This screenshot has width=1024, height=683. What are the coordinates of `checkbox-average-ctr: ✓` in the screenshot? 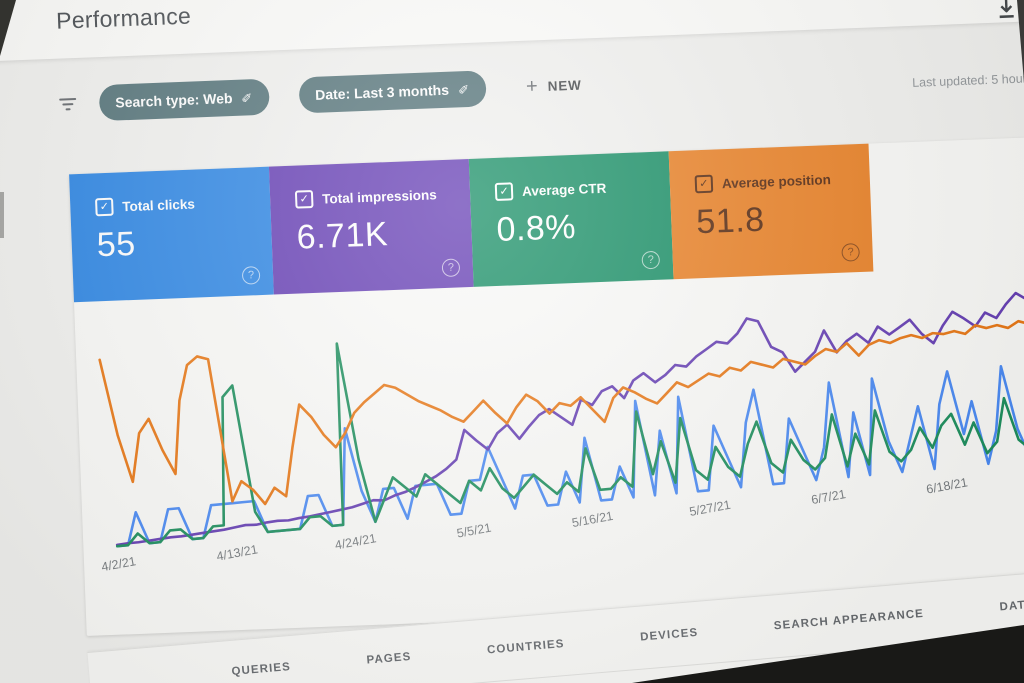 It's located at (504, 191).